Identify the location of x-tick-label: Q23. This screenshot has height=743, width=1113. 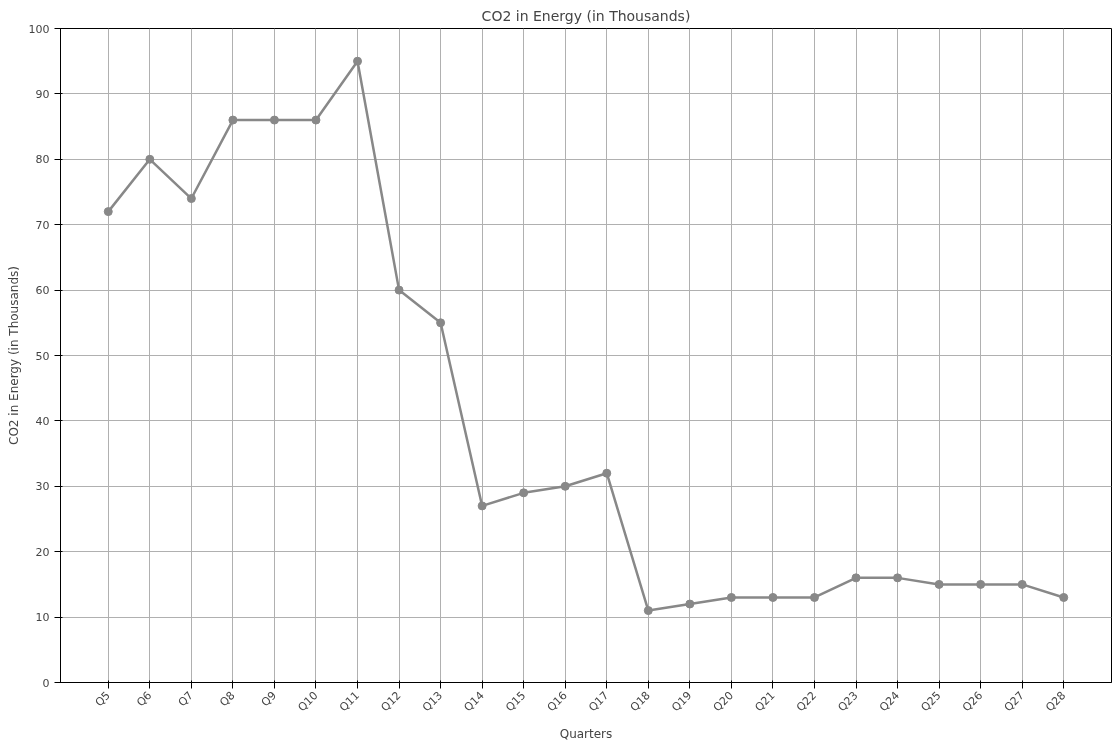
(848, 701).